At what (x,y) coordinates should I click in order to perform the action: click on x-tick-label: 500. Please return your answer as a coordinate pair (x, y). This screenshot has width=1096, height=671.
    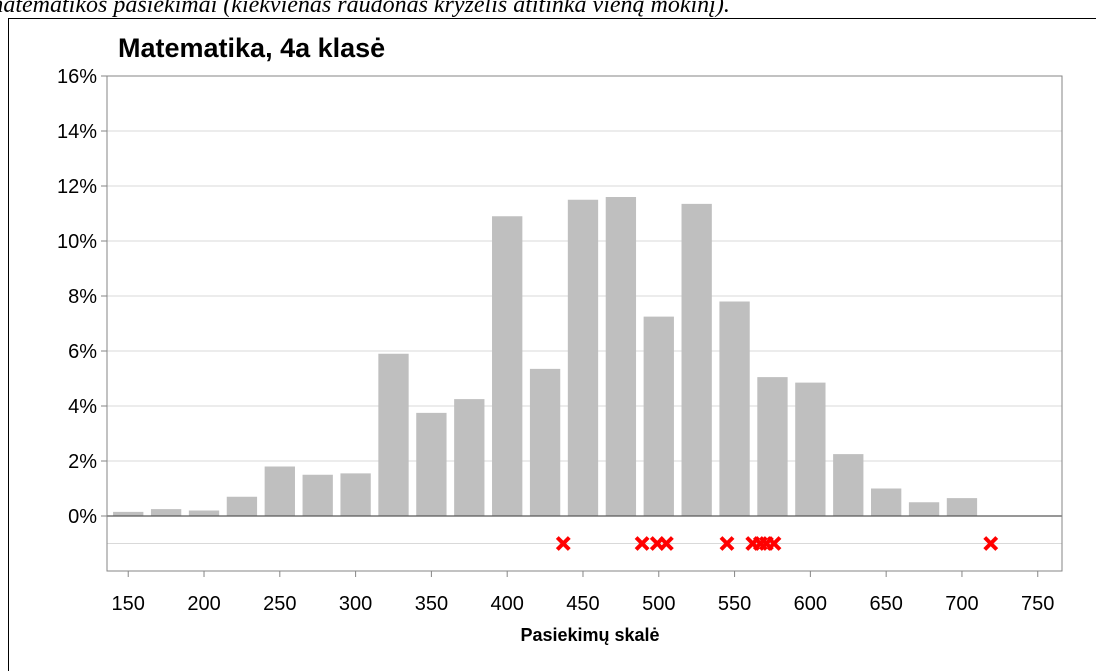
    Looking at the image, I should click on (658, 604).